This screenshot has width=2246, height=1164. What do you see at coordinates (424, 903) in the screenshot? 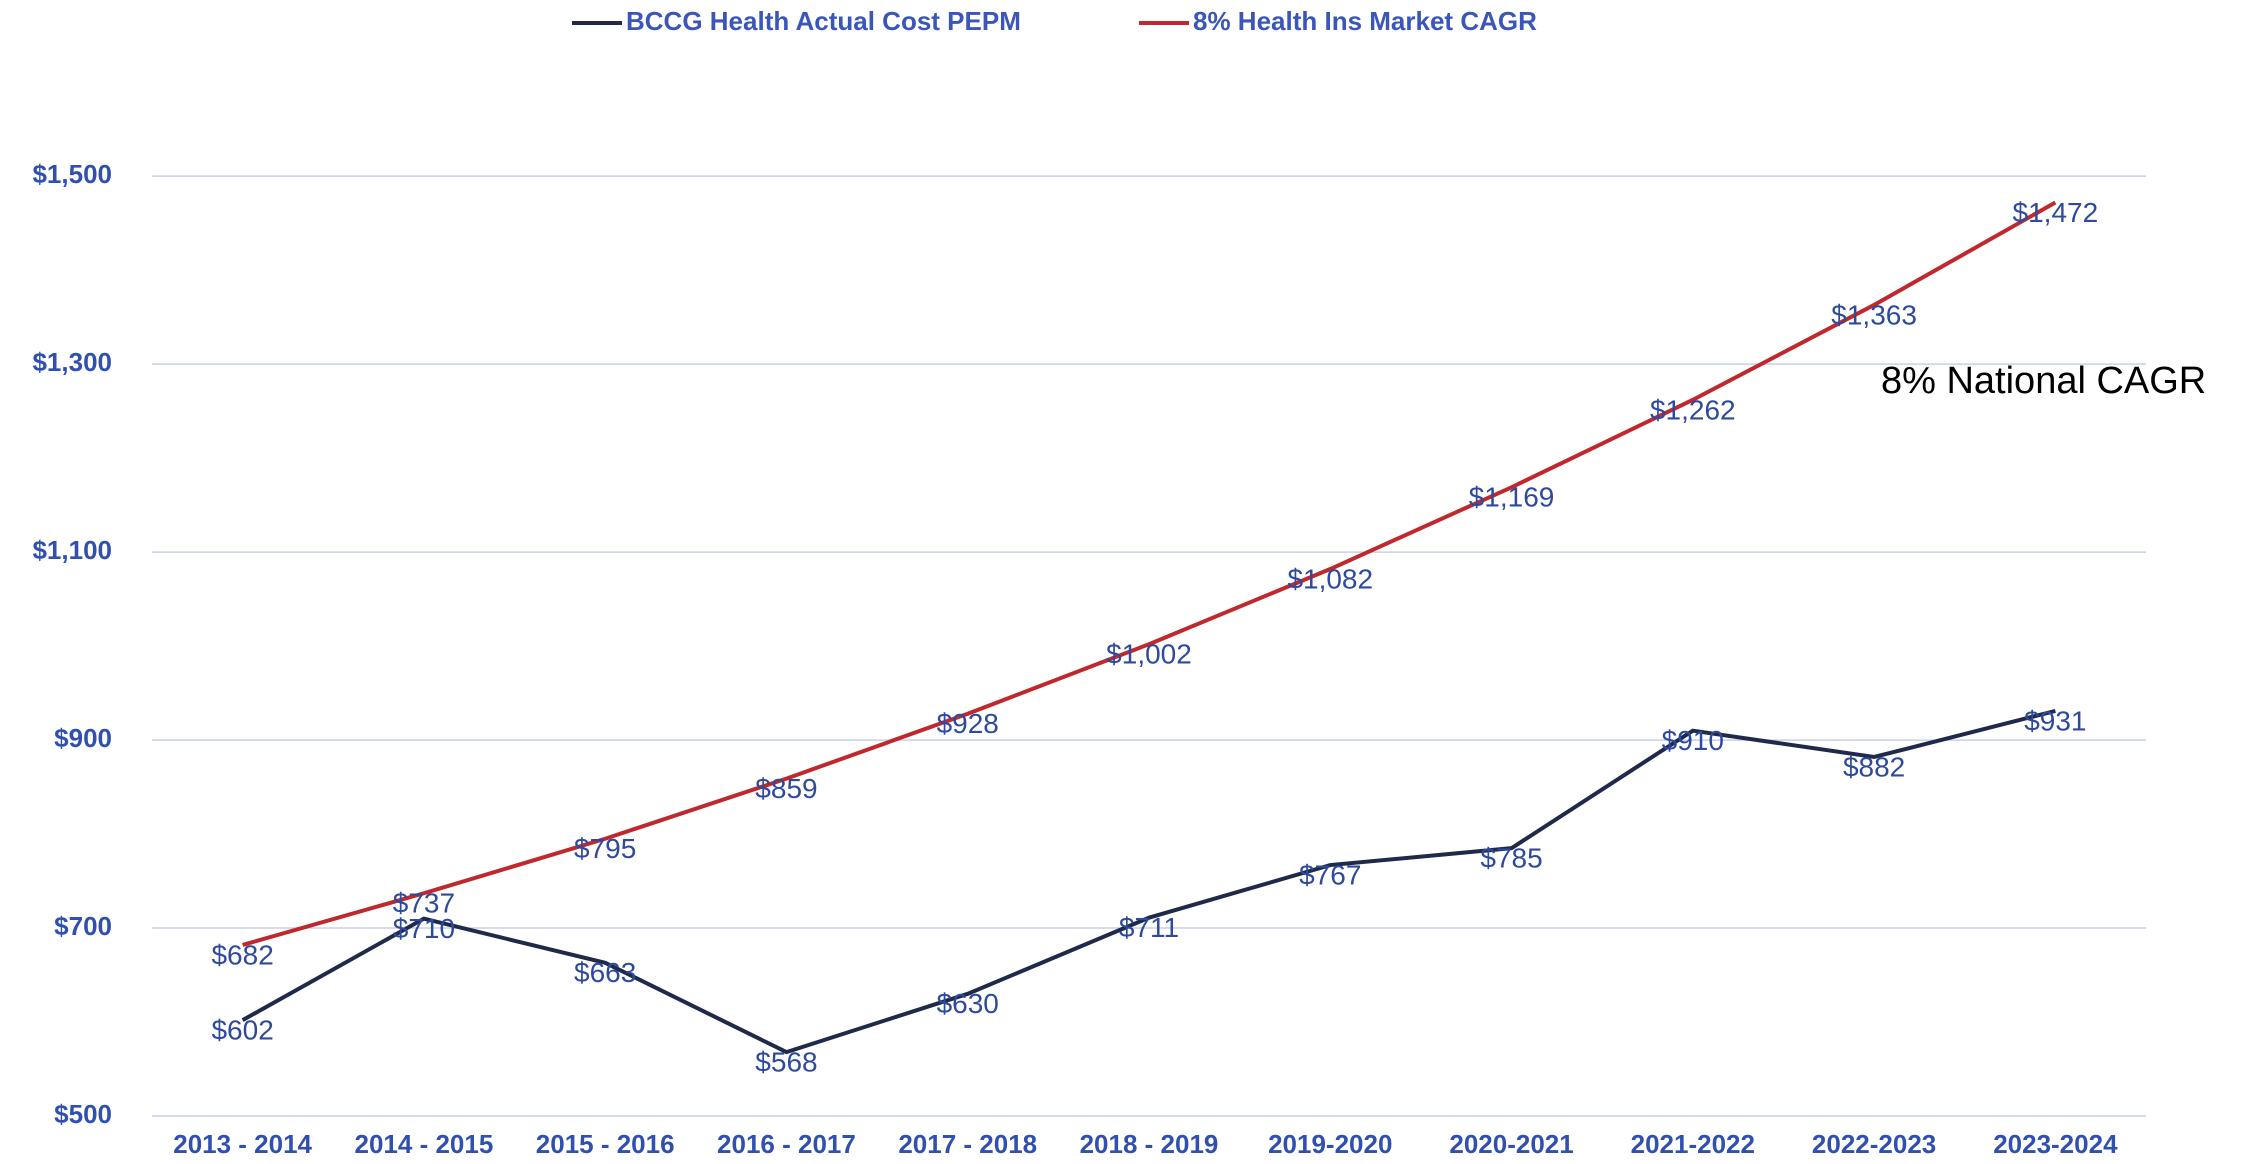
I see `data-label: $737` at bounding box center [424, 903].